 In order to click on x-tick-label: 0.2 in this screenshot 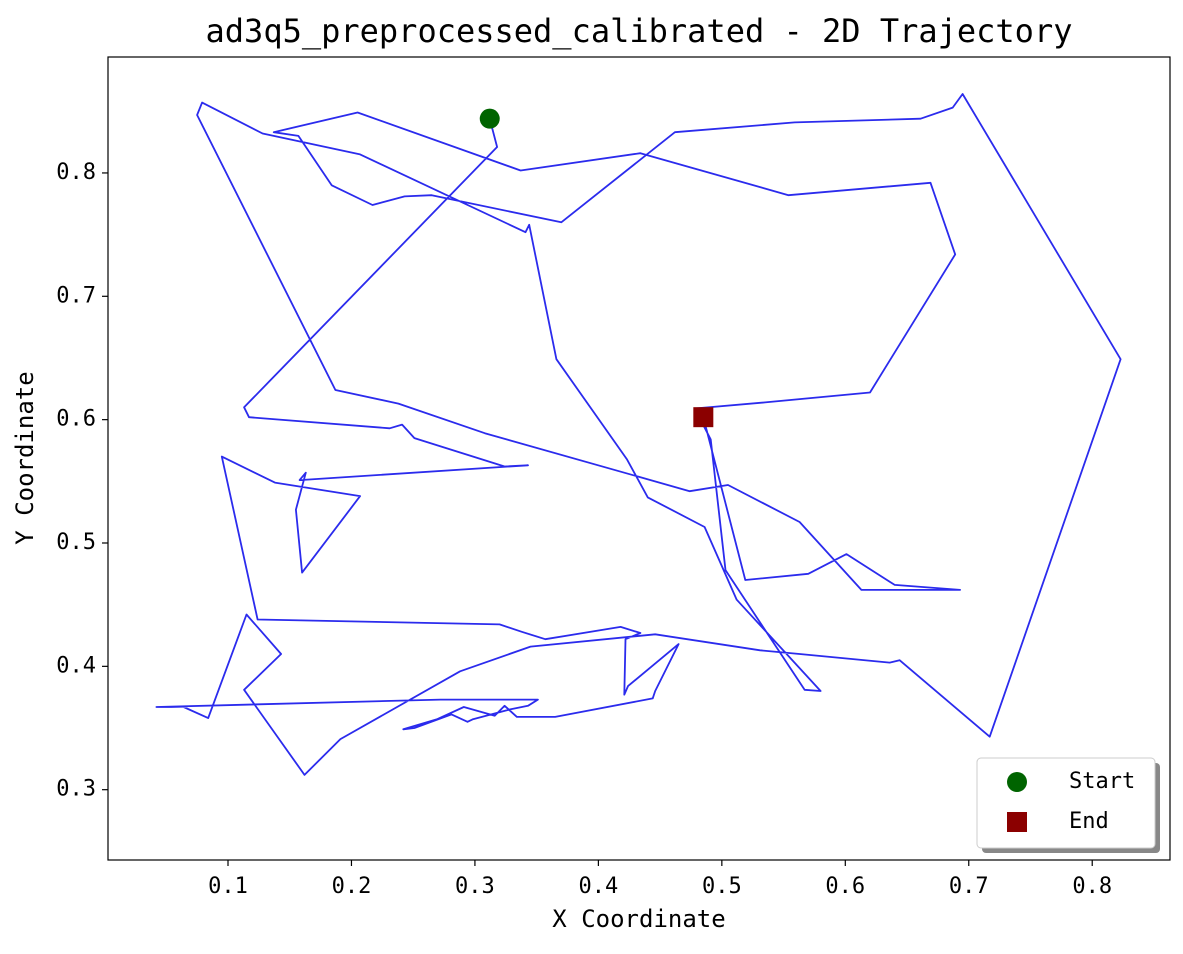, I will do `click(352, 886)`.